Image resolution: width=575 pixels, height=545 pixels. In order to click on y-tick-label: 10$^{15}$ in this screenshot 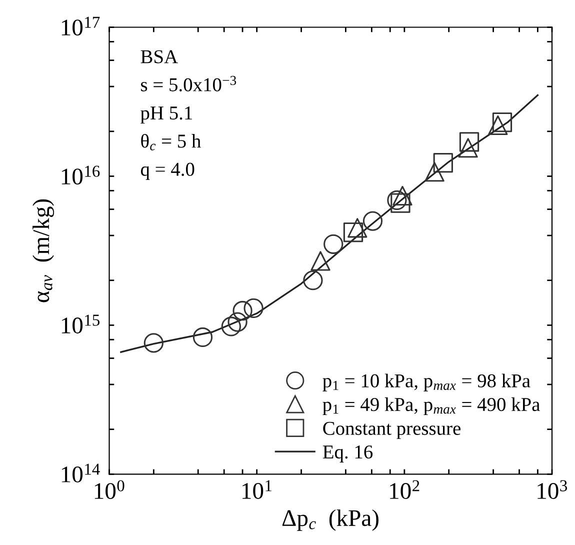, I will do `click(81, 324)`.